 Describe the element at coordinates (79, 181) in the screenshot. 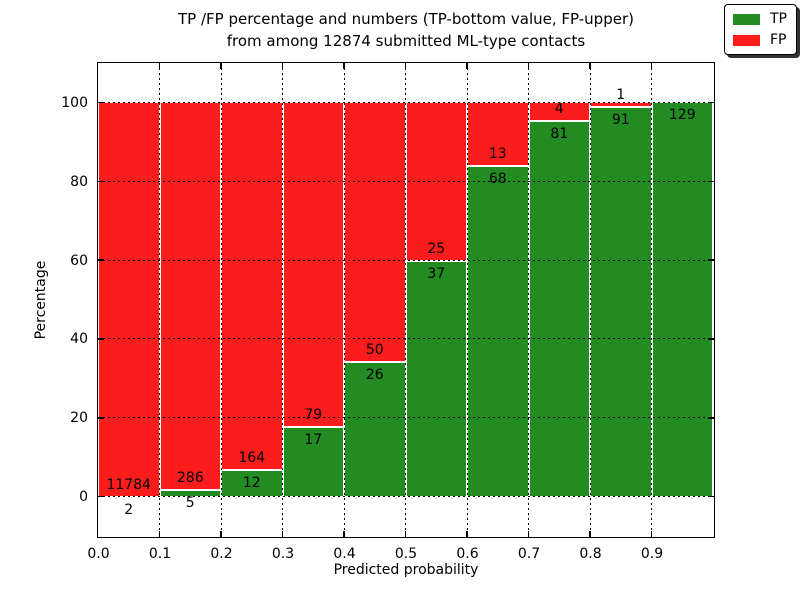

I see `y-tick-label: 80` at that location.